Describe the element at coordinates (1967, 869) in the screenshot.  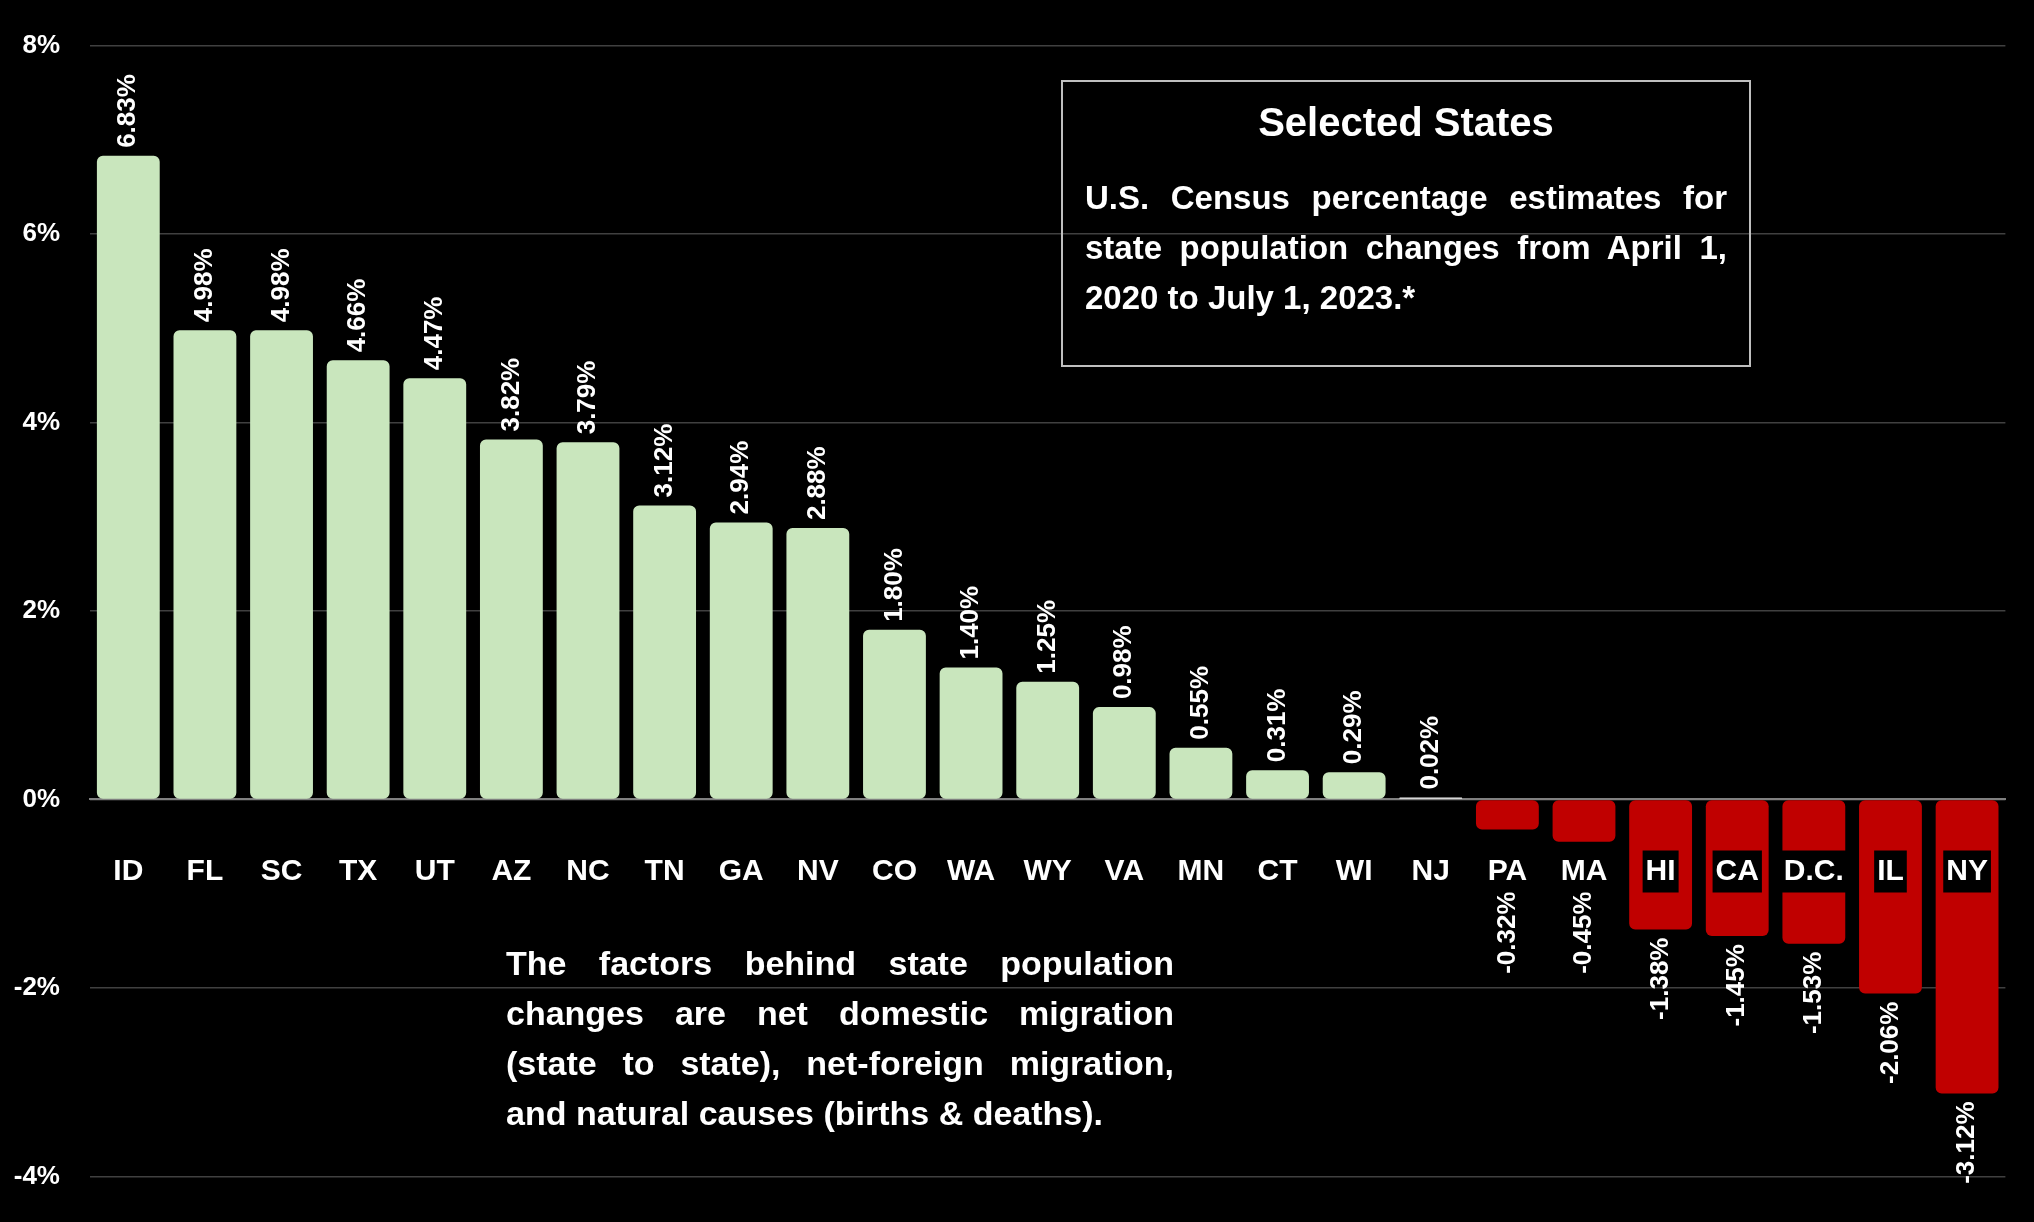
I see `x-tick-label: NY` at that location.